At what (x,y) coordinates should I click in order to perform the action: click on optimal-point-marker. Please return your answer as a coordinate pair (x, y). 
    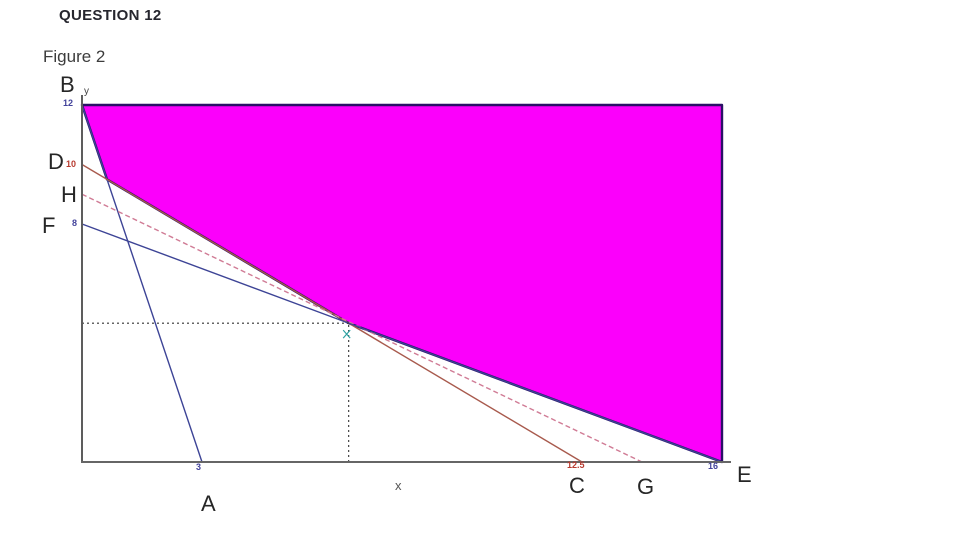
    Looking at the image, I should click on (346, 334).